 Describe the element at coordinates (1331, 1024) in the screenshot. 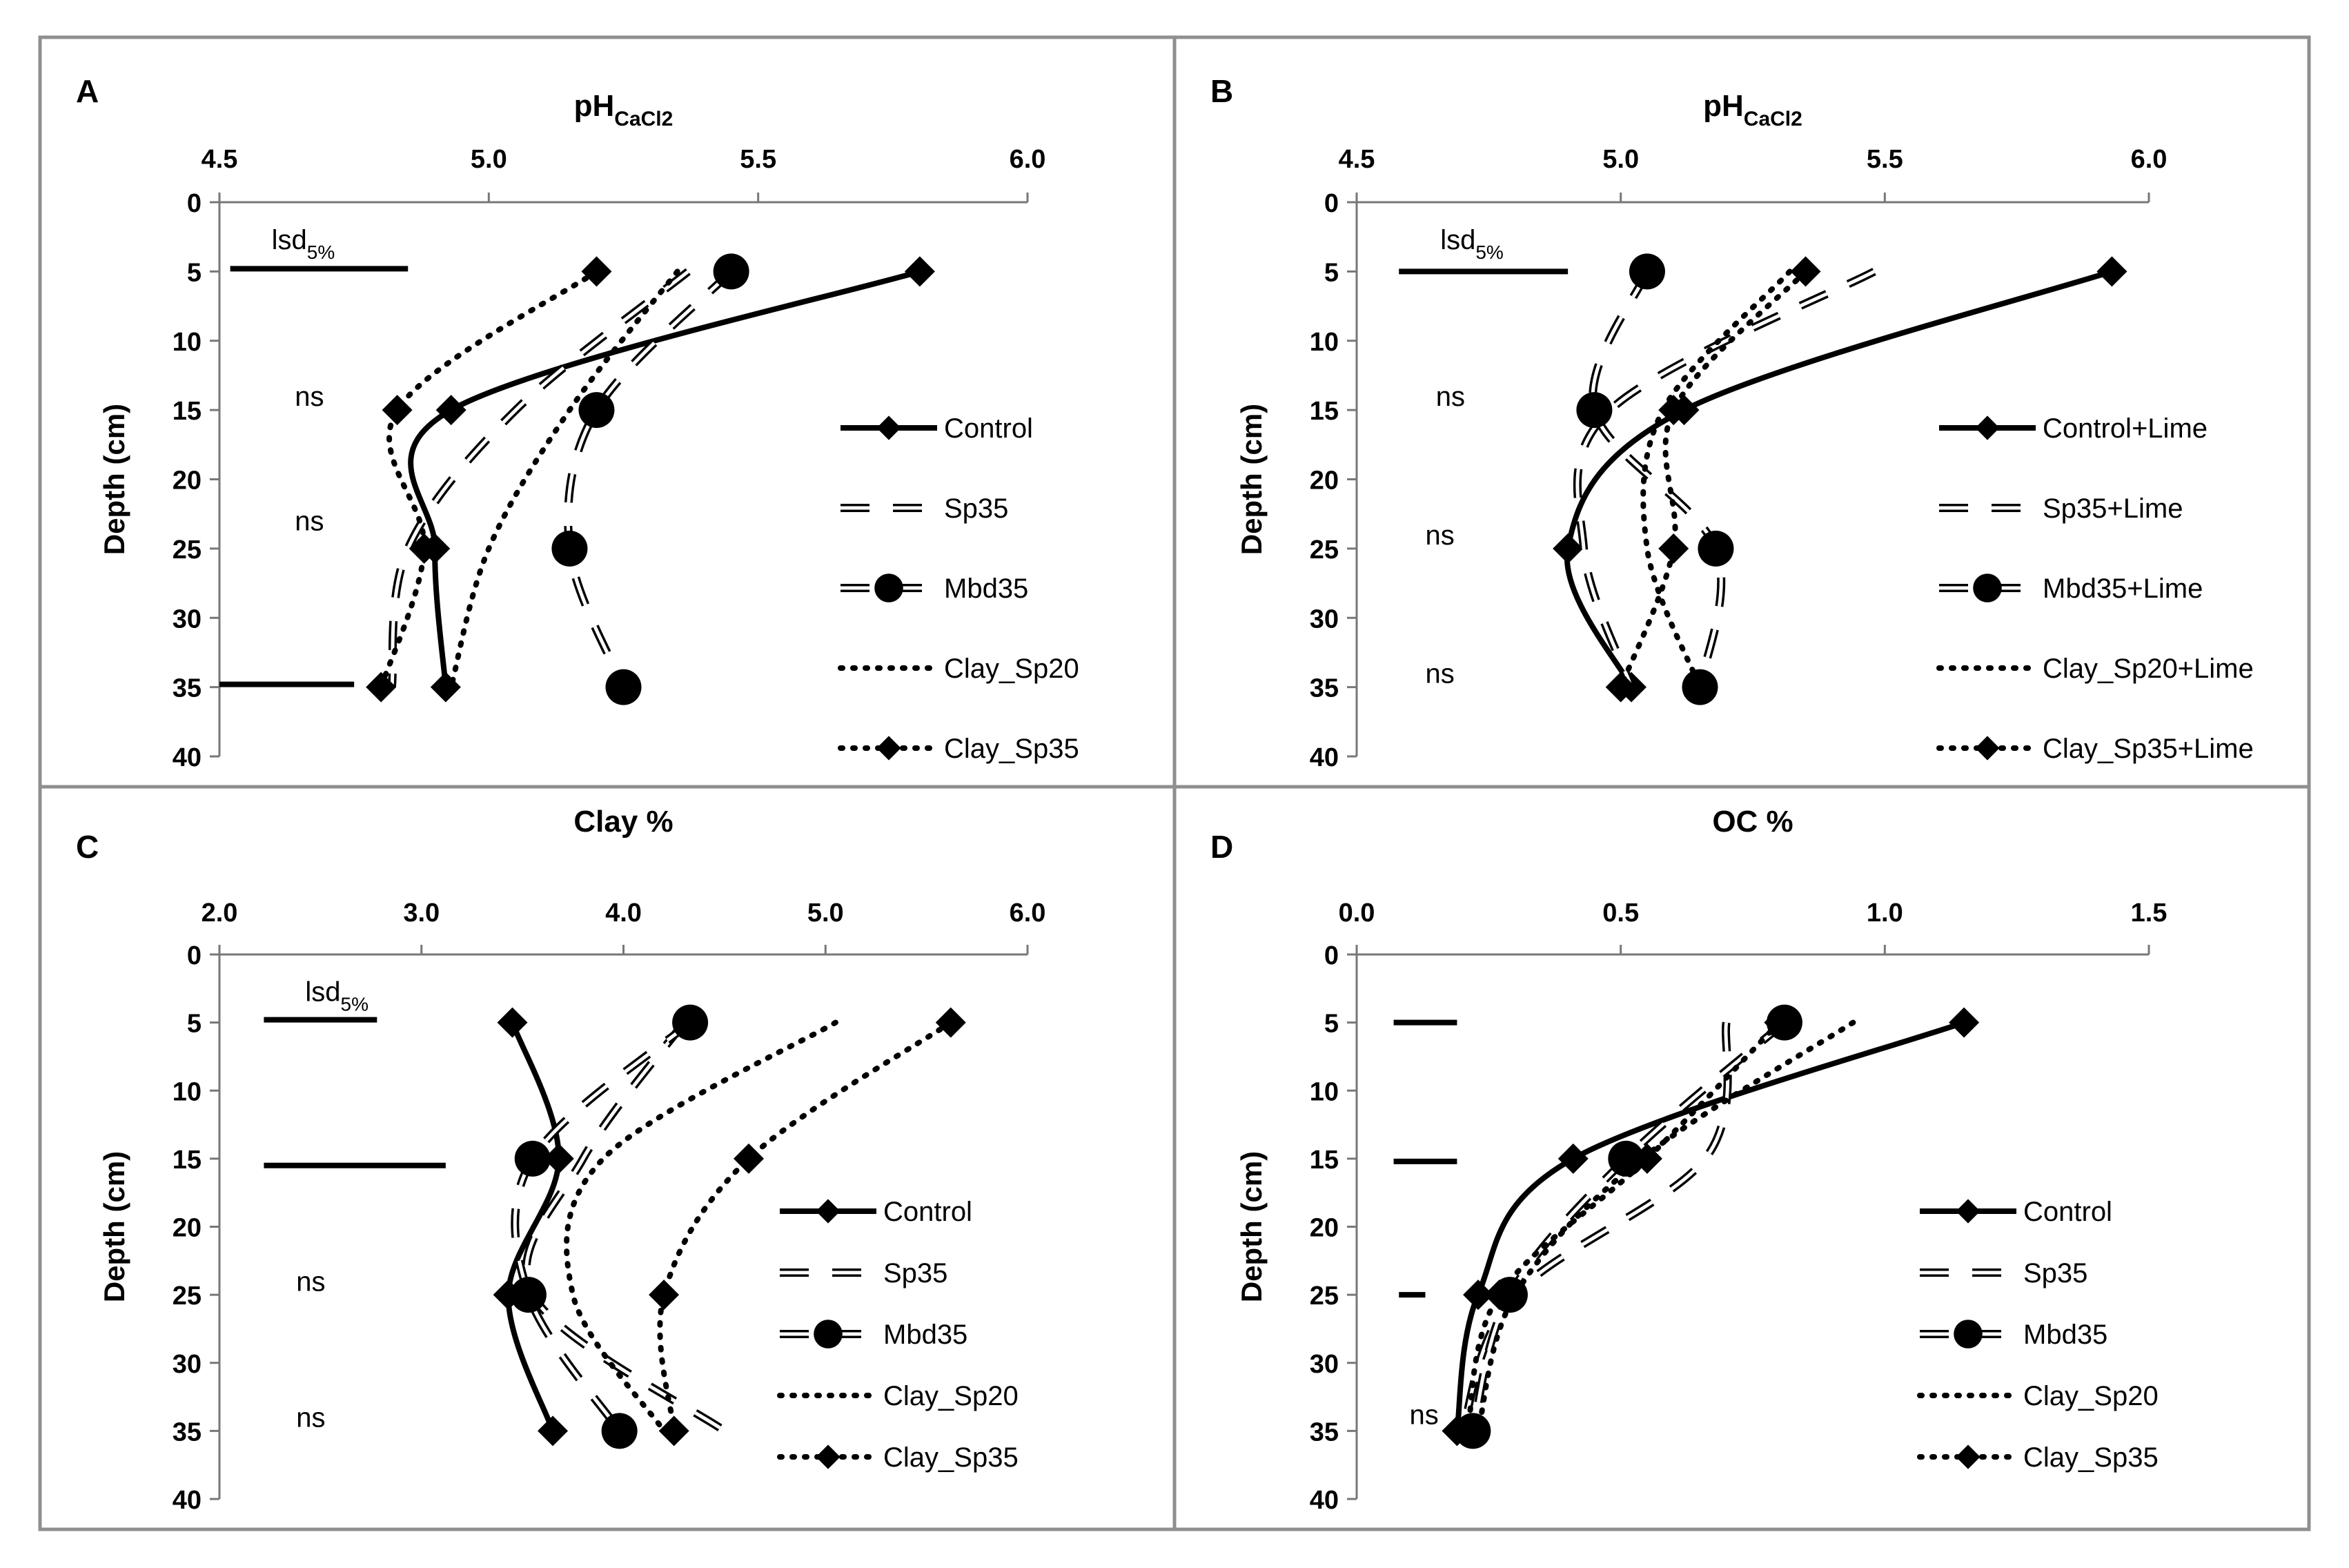

I see `y-tick-label: 5` at that location.